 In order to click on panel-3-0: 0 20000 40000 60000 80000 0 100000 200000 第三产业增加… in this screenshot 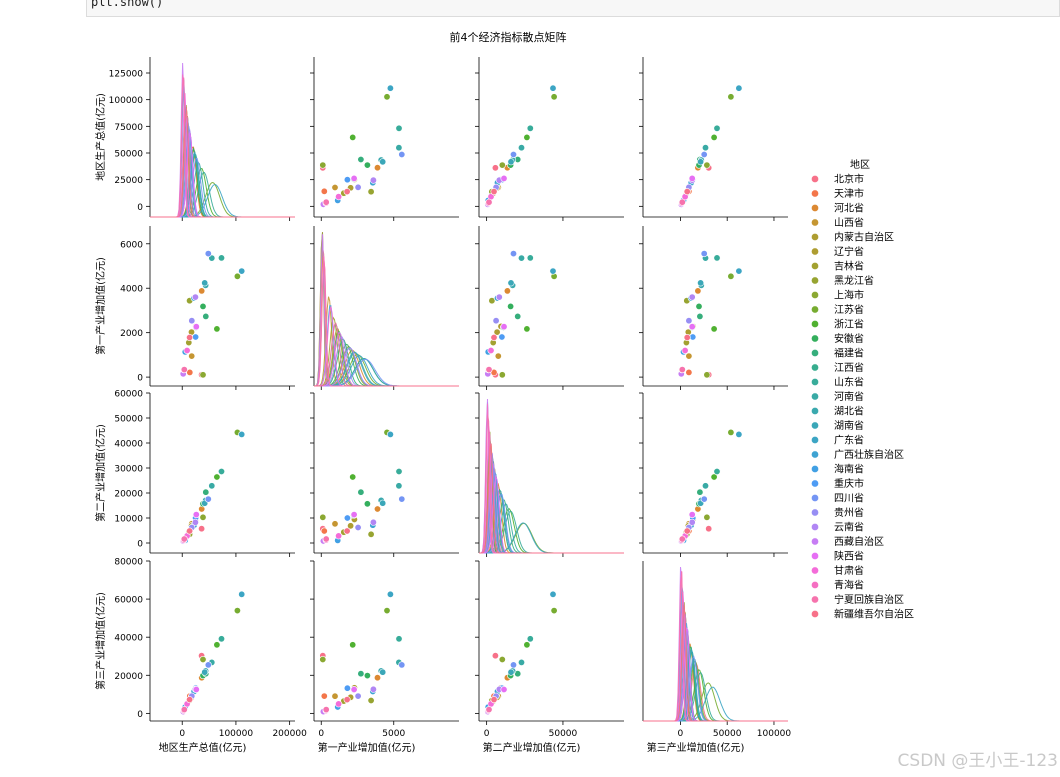, I will do `click(200, 656)`.